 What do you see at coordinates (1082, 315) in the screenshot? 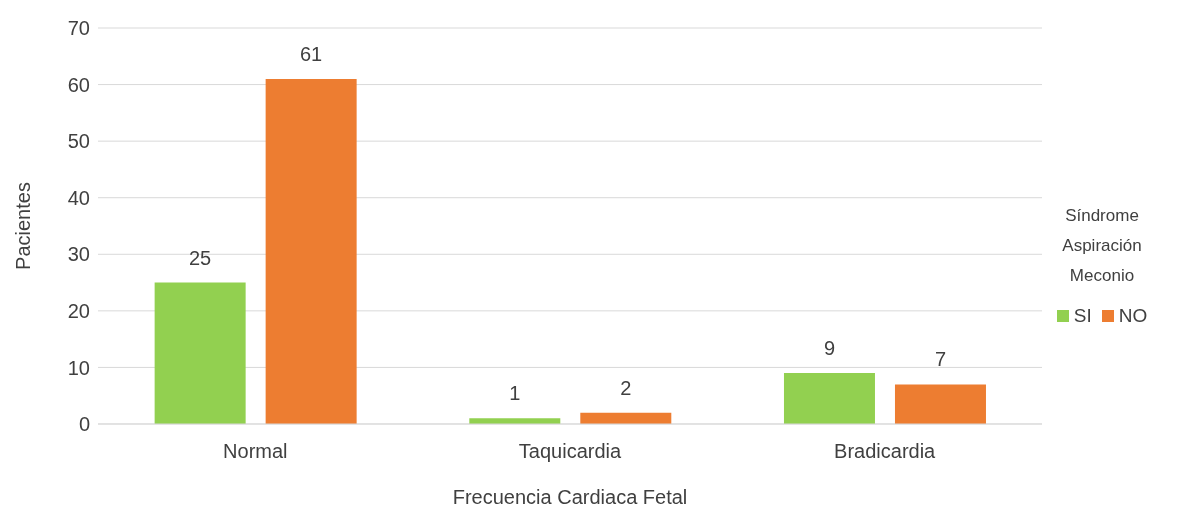
I see `legend-label: SI` at bounding box center [1082, 315].